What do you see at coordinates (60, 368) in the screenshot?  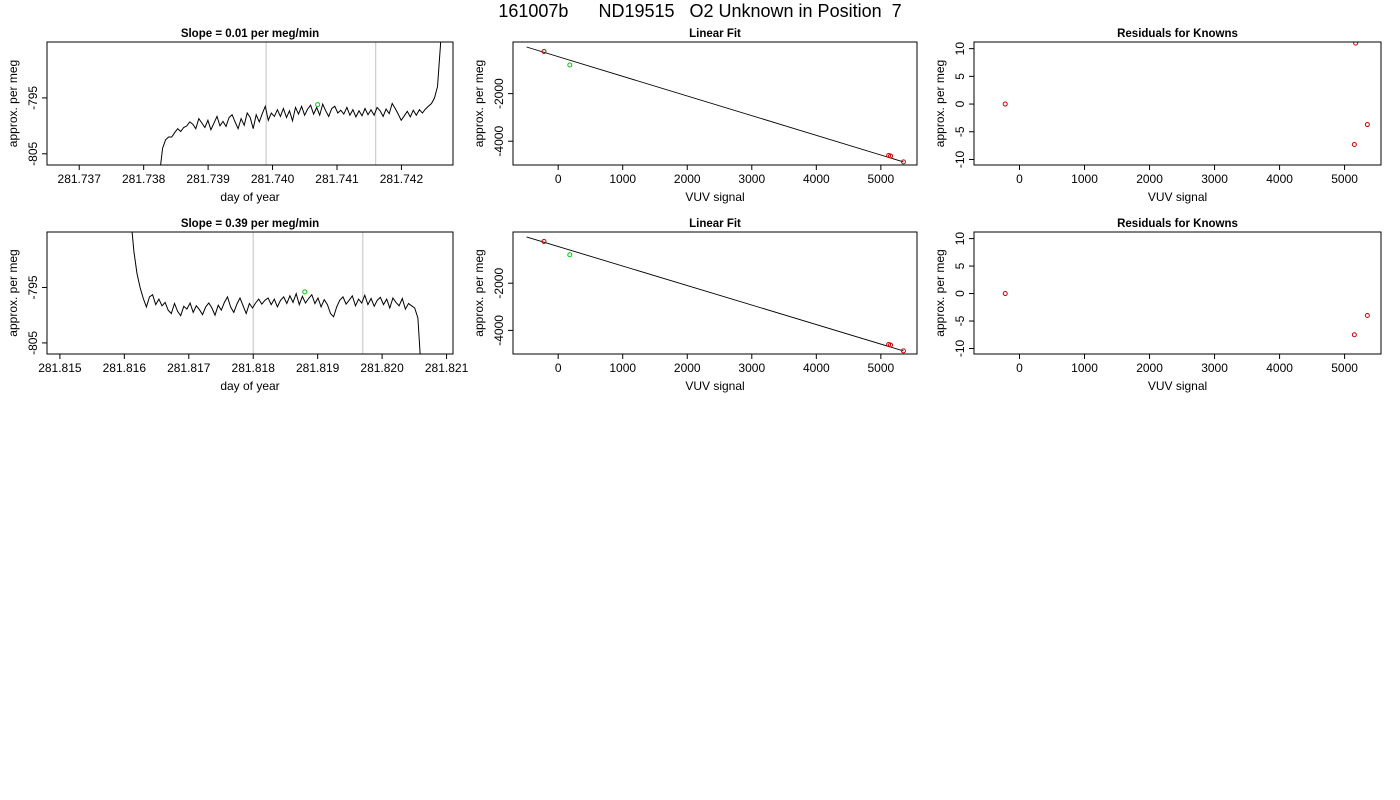 I see `x-tick-label: 281.815` at bounding box center [60, 368].